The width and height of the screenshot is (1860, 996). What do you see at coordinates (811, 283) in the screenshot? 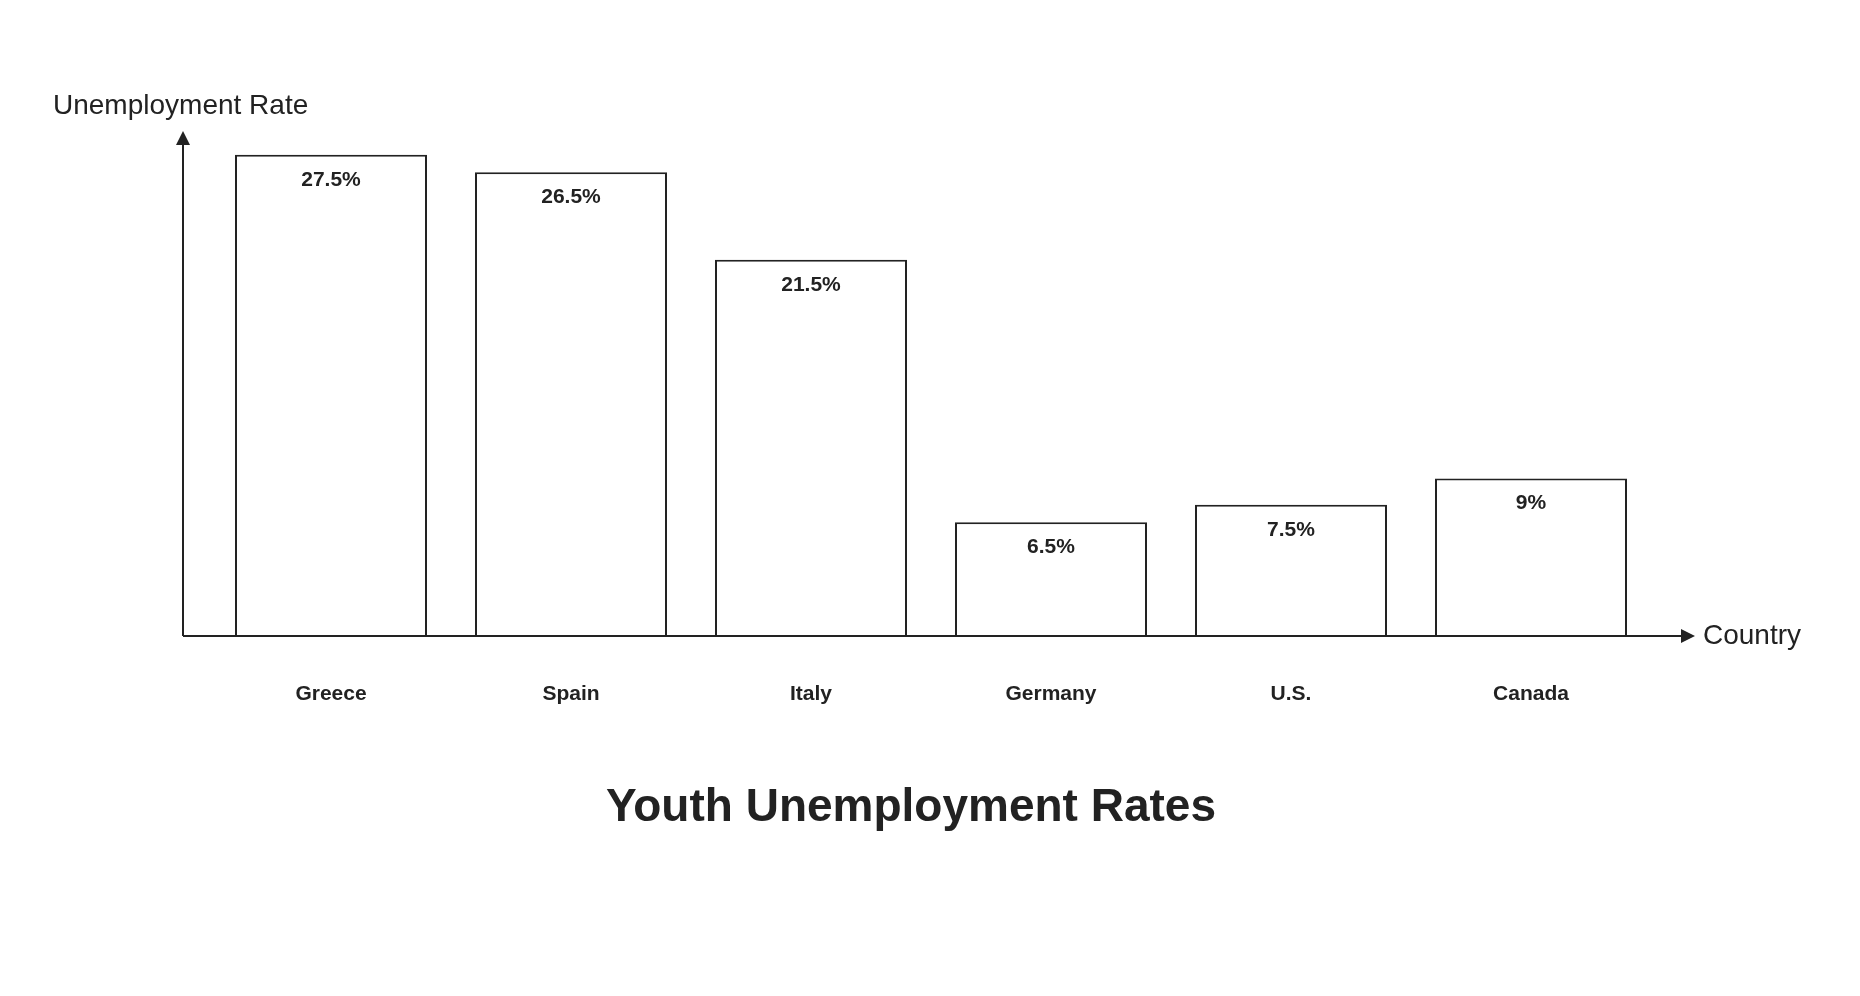
I see `data-label: 21.5%` at bounding box center [811, 283].